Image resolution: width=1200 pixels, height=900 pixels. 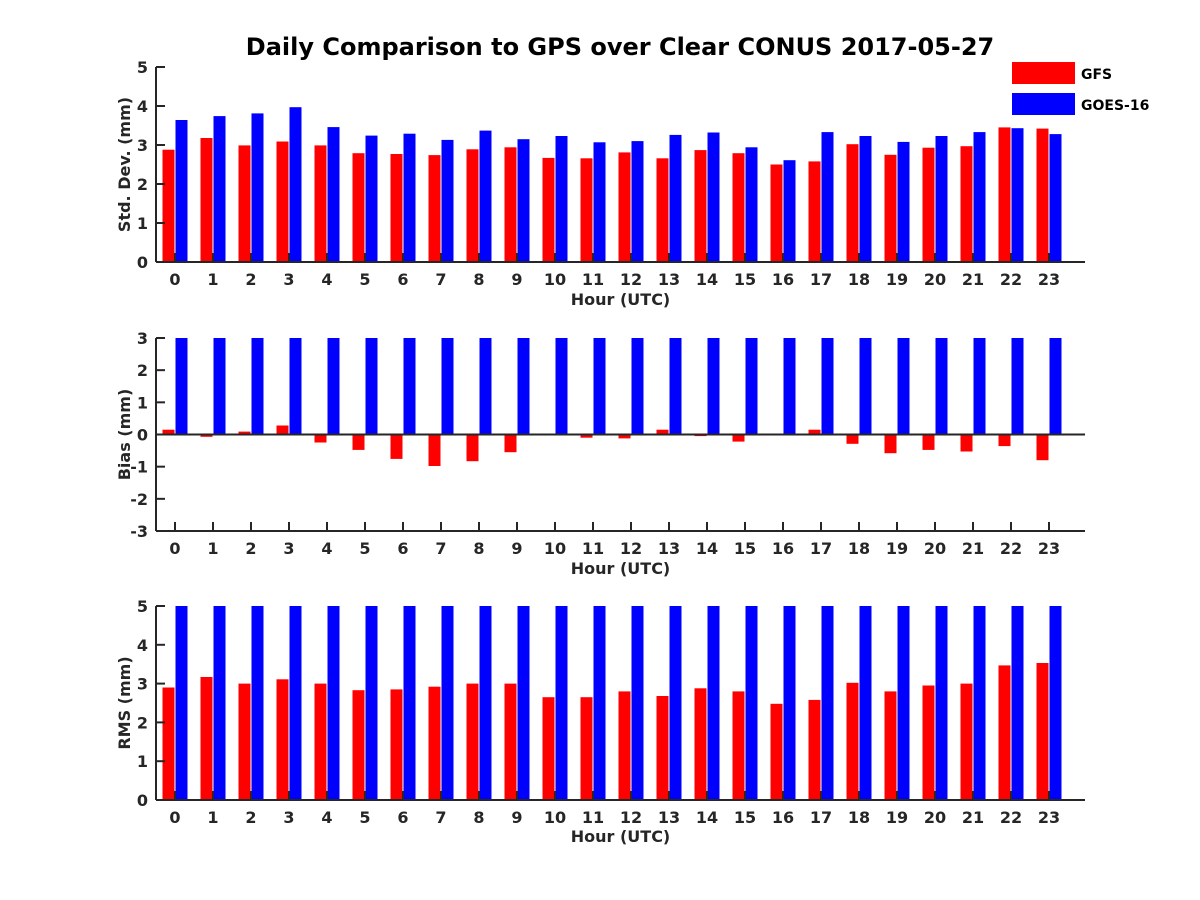 What do you see at coordinates (745, 548) in the screenshot?
I see `x-tick-label: 15` at bounding box center [745, 548].